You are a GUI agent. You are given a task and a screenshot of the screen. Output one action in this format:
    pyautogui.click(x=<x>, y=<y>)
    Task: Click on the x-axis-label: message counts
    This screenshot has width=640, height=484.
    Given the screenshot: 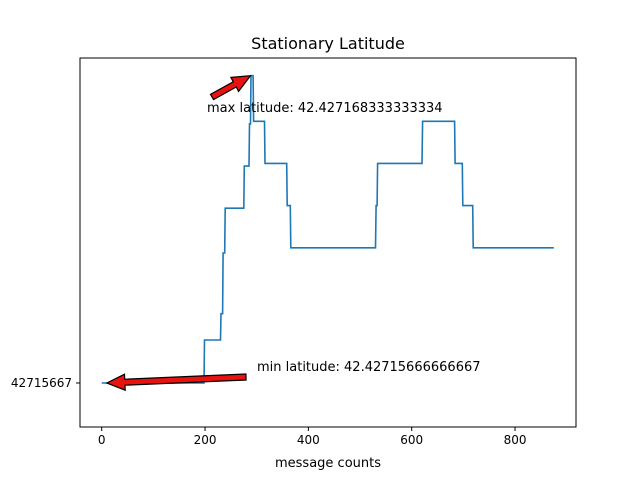 What is the action you would take?
    pyautogui.click(x=328, y=463)
    